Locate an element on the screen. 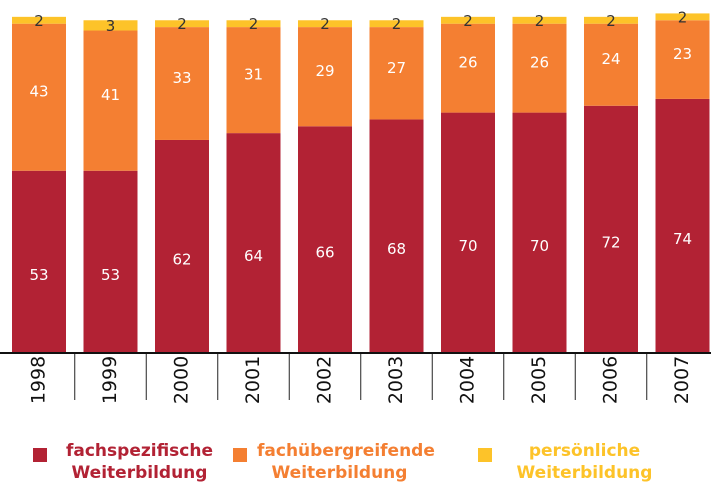 The height and width of the screenshot is (492, 711). data-label: 72 is located at coordinates (610, 242).